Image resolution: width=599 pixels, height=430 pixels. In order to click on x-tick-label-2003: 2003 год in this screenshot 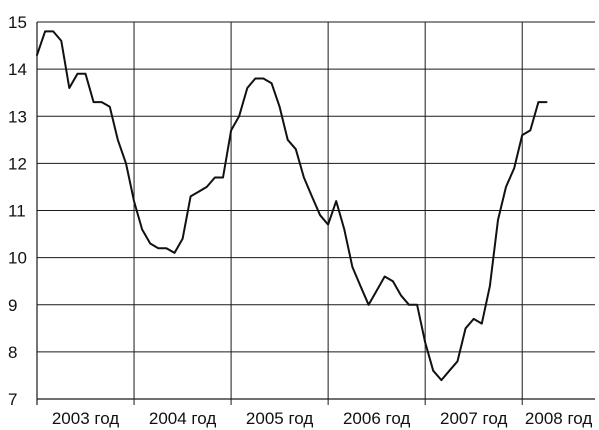, I will do `click(85, 418)`.